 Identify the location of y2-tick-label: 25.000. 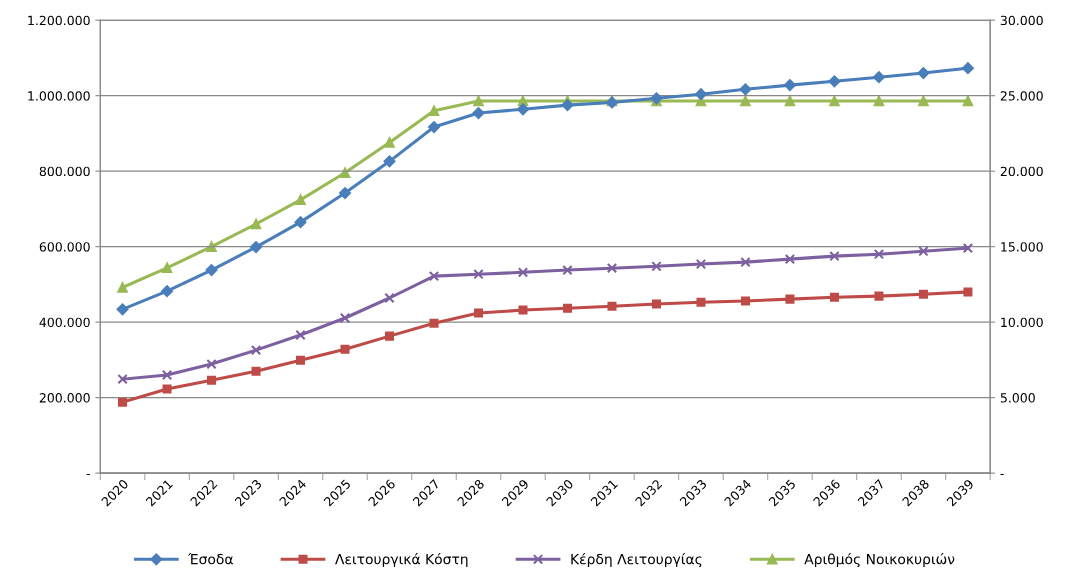
(1021, 96).